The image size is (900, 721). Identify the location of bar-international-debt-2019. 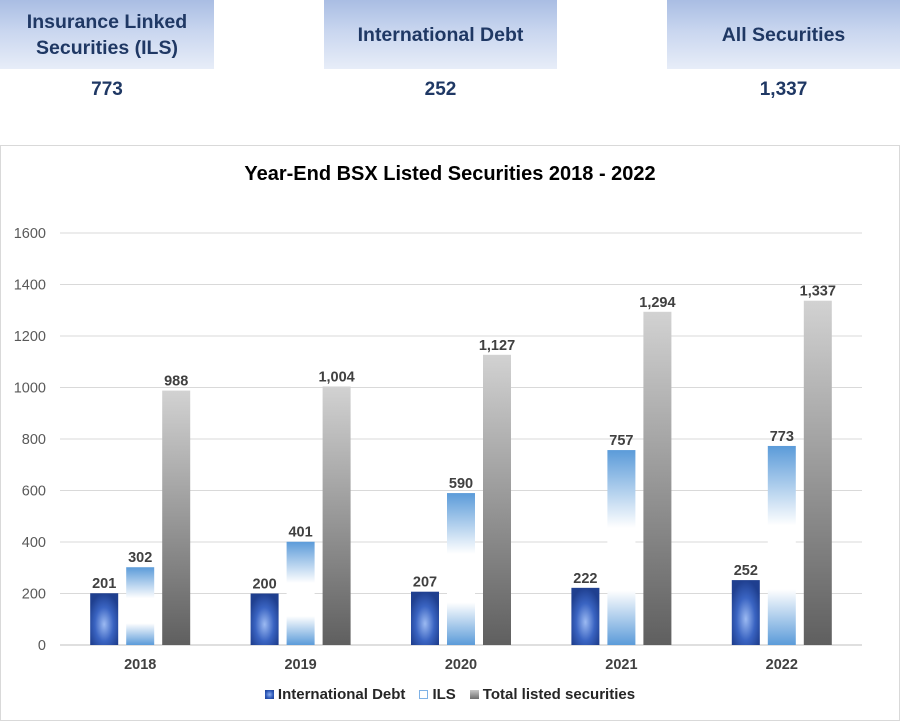
(264, 619).